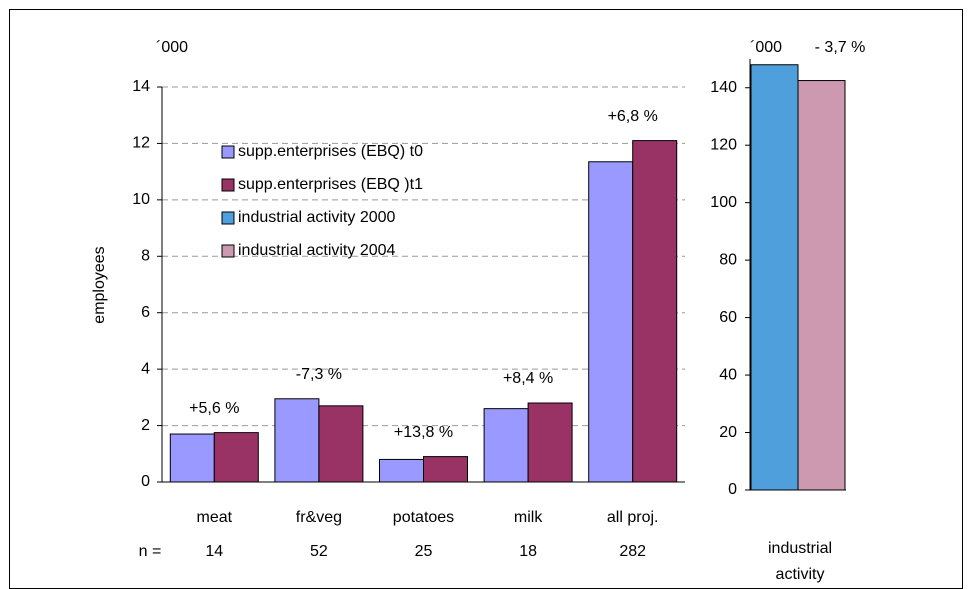 This screenshot has height=589, width=972. Describe the element at coordinates (214, 408) in the screenshot. I see `annotation: +5,6 %` at that location.